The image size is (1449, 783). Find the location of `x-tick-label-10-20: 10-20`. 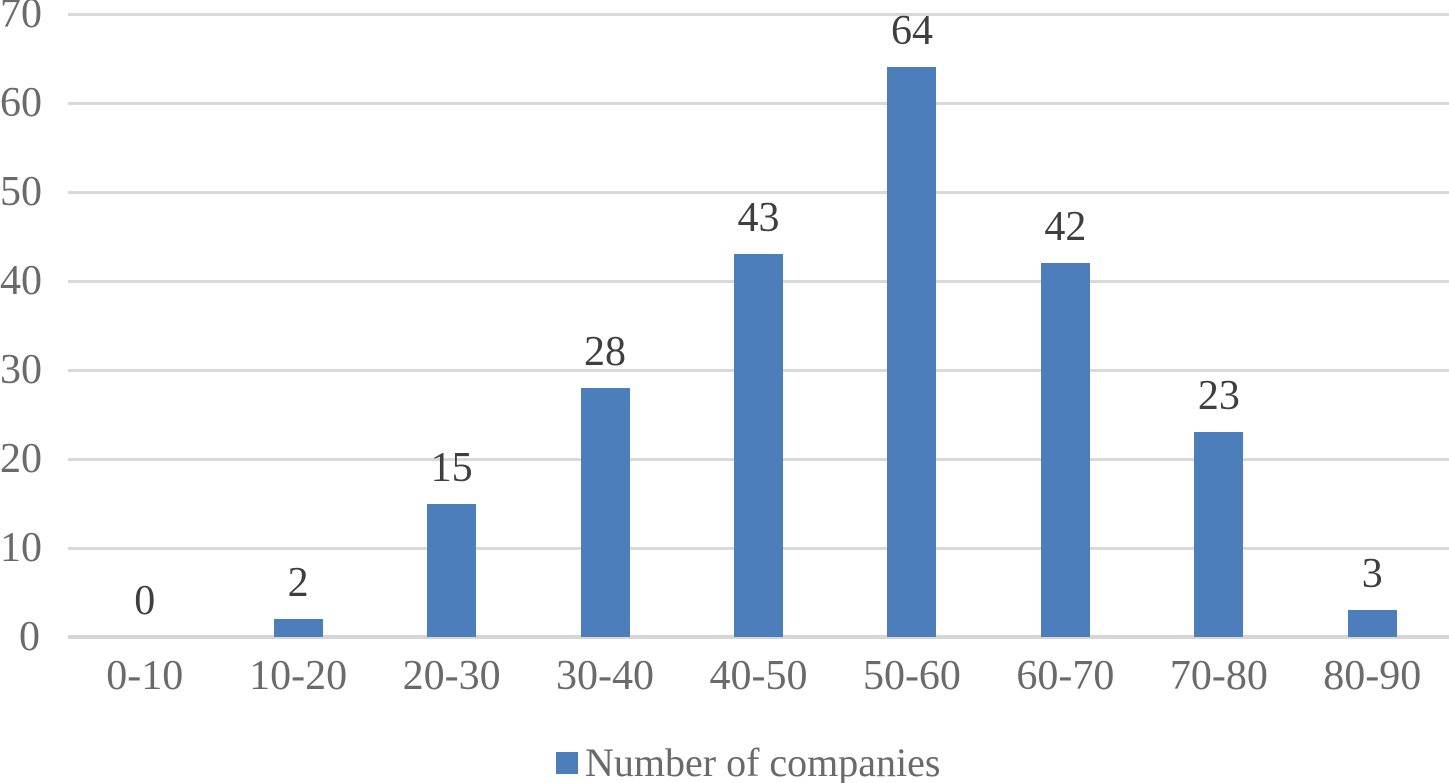

x-tick-label-10-20: 10-20 is located at coordinates (298, 676).